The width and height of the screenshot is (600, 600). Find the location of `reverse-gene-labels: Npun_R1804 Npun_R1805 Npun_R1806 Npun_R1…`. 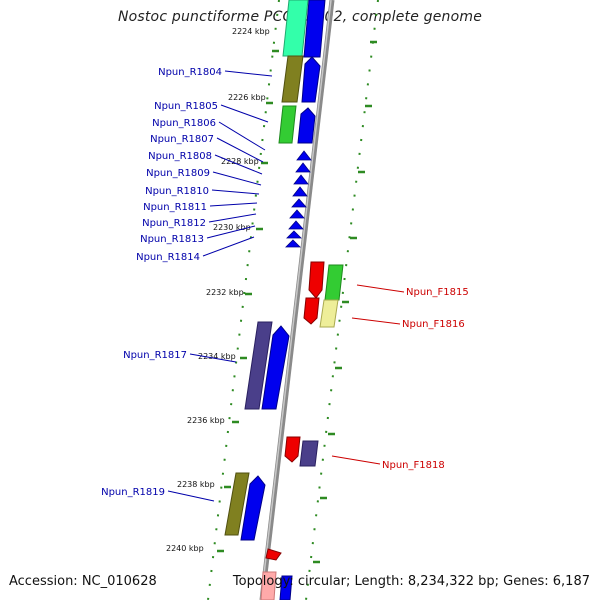

reverse-gene-labels: Npun_R1804 Npun_R1805 Npun_R1806 Npun_R1… is located at coordinates (161, 282).